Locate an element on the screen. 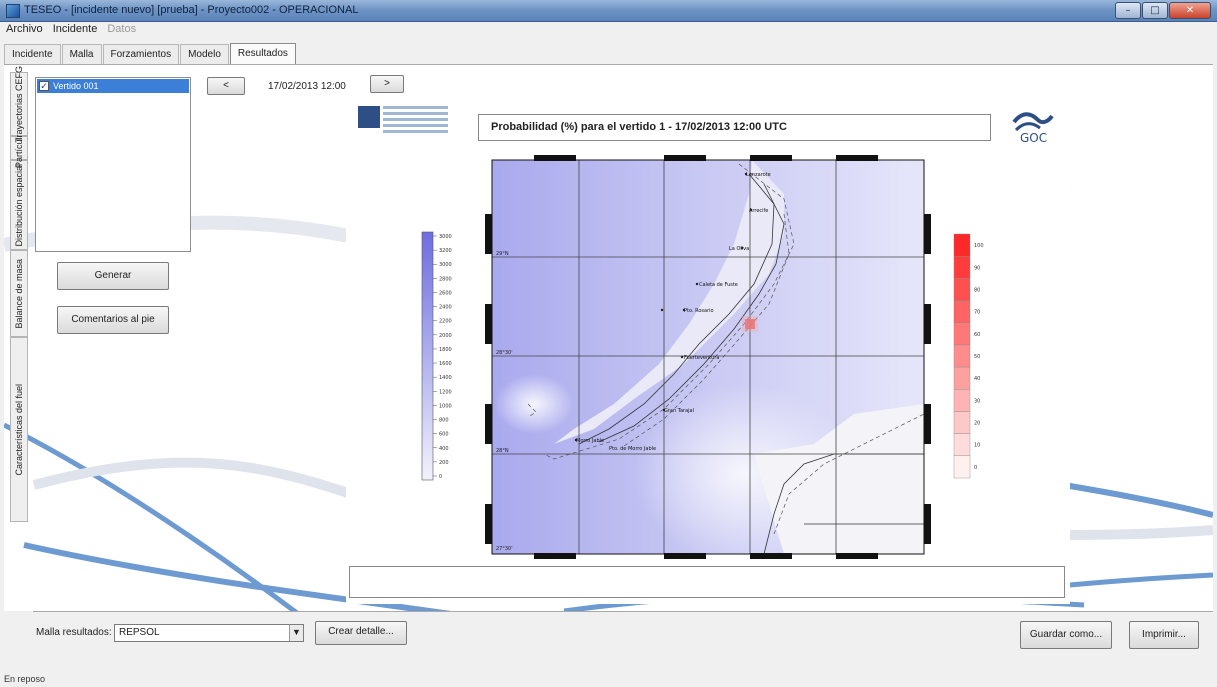  svg-text: Fuerteventura is located at coordinates (701, 358).